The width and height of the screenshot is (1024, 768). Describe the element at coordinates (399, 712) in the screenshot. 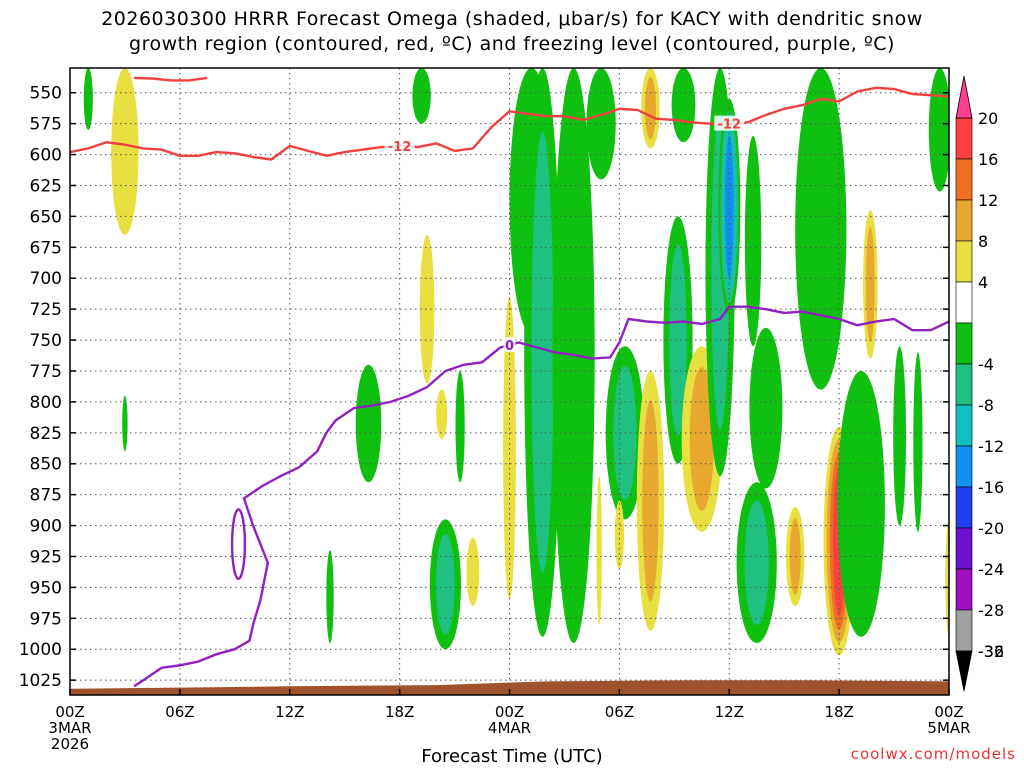

I see `x-tick-label-18: 18Z` at that location.